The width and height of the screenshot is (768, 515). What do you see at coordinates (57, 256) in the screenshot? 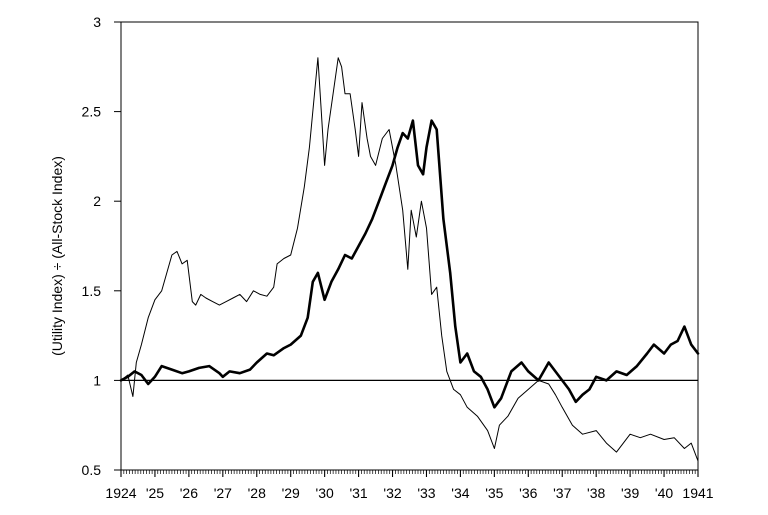
I see `y-axis-title: (Utility Index) ÷ (All-Stock Index)` at bounding box center [57, 256].